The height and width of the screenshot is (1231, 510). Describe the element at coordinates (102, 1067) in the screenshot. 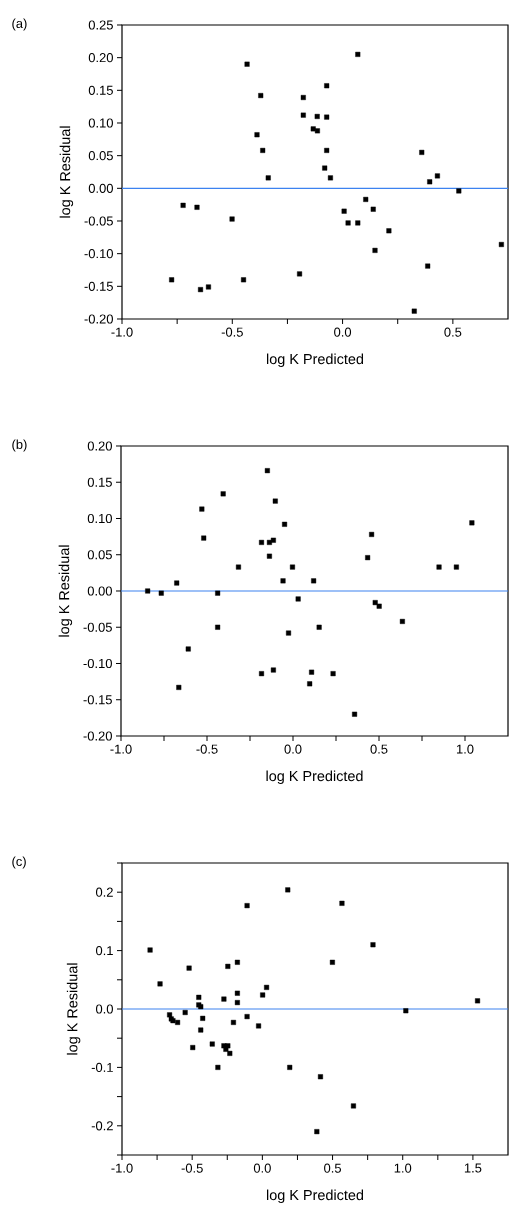

I see `y-tick-label: -0.1` at that location.